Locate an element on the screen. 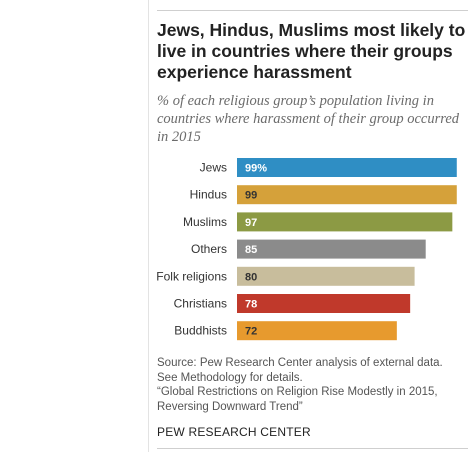  category-label: Others is located at coordinates (209, 249).